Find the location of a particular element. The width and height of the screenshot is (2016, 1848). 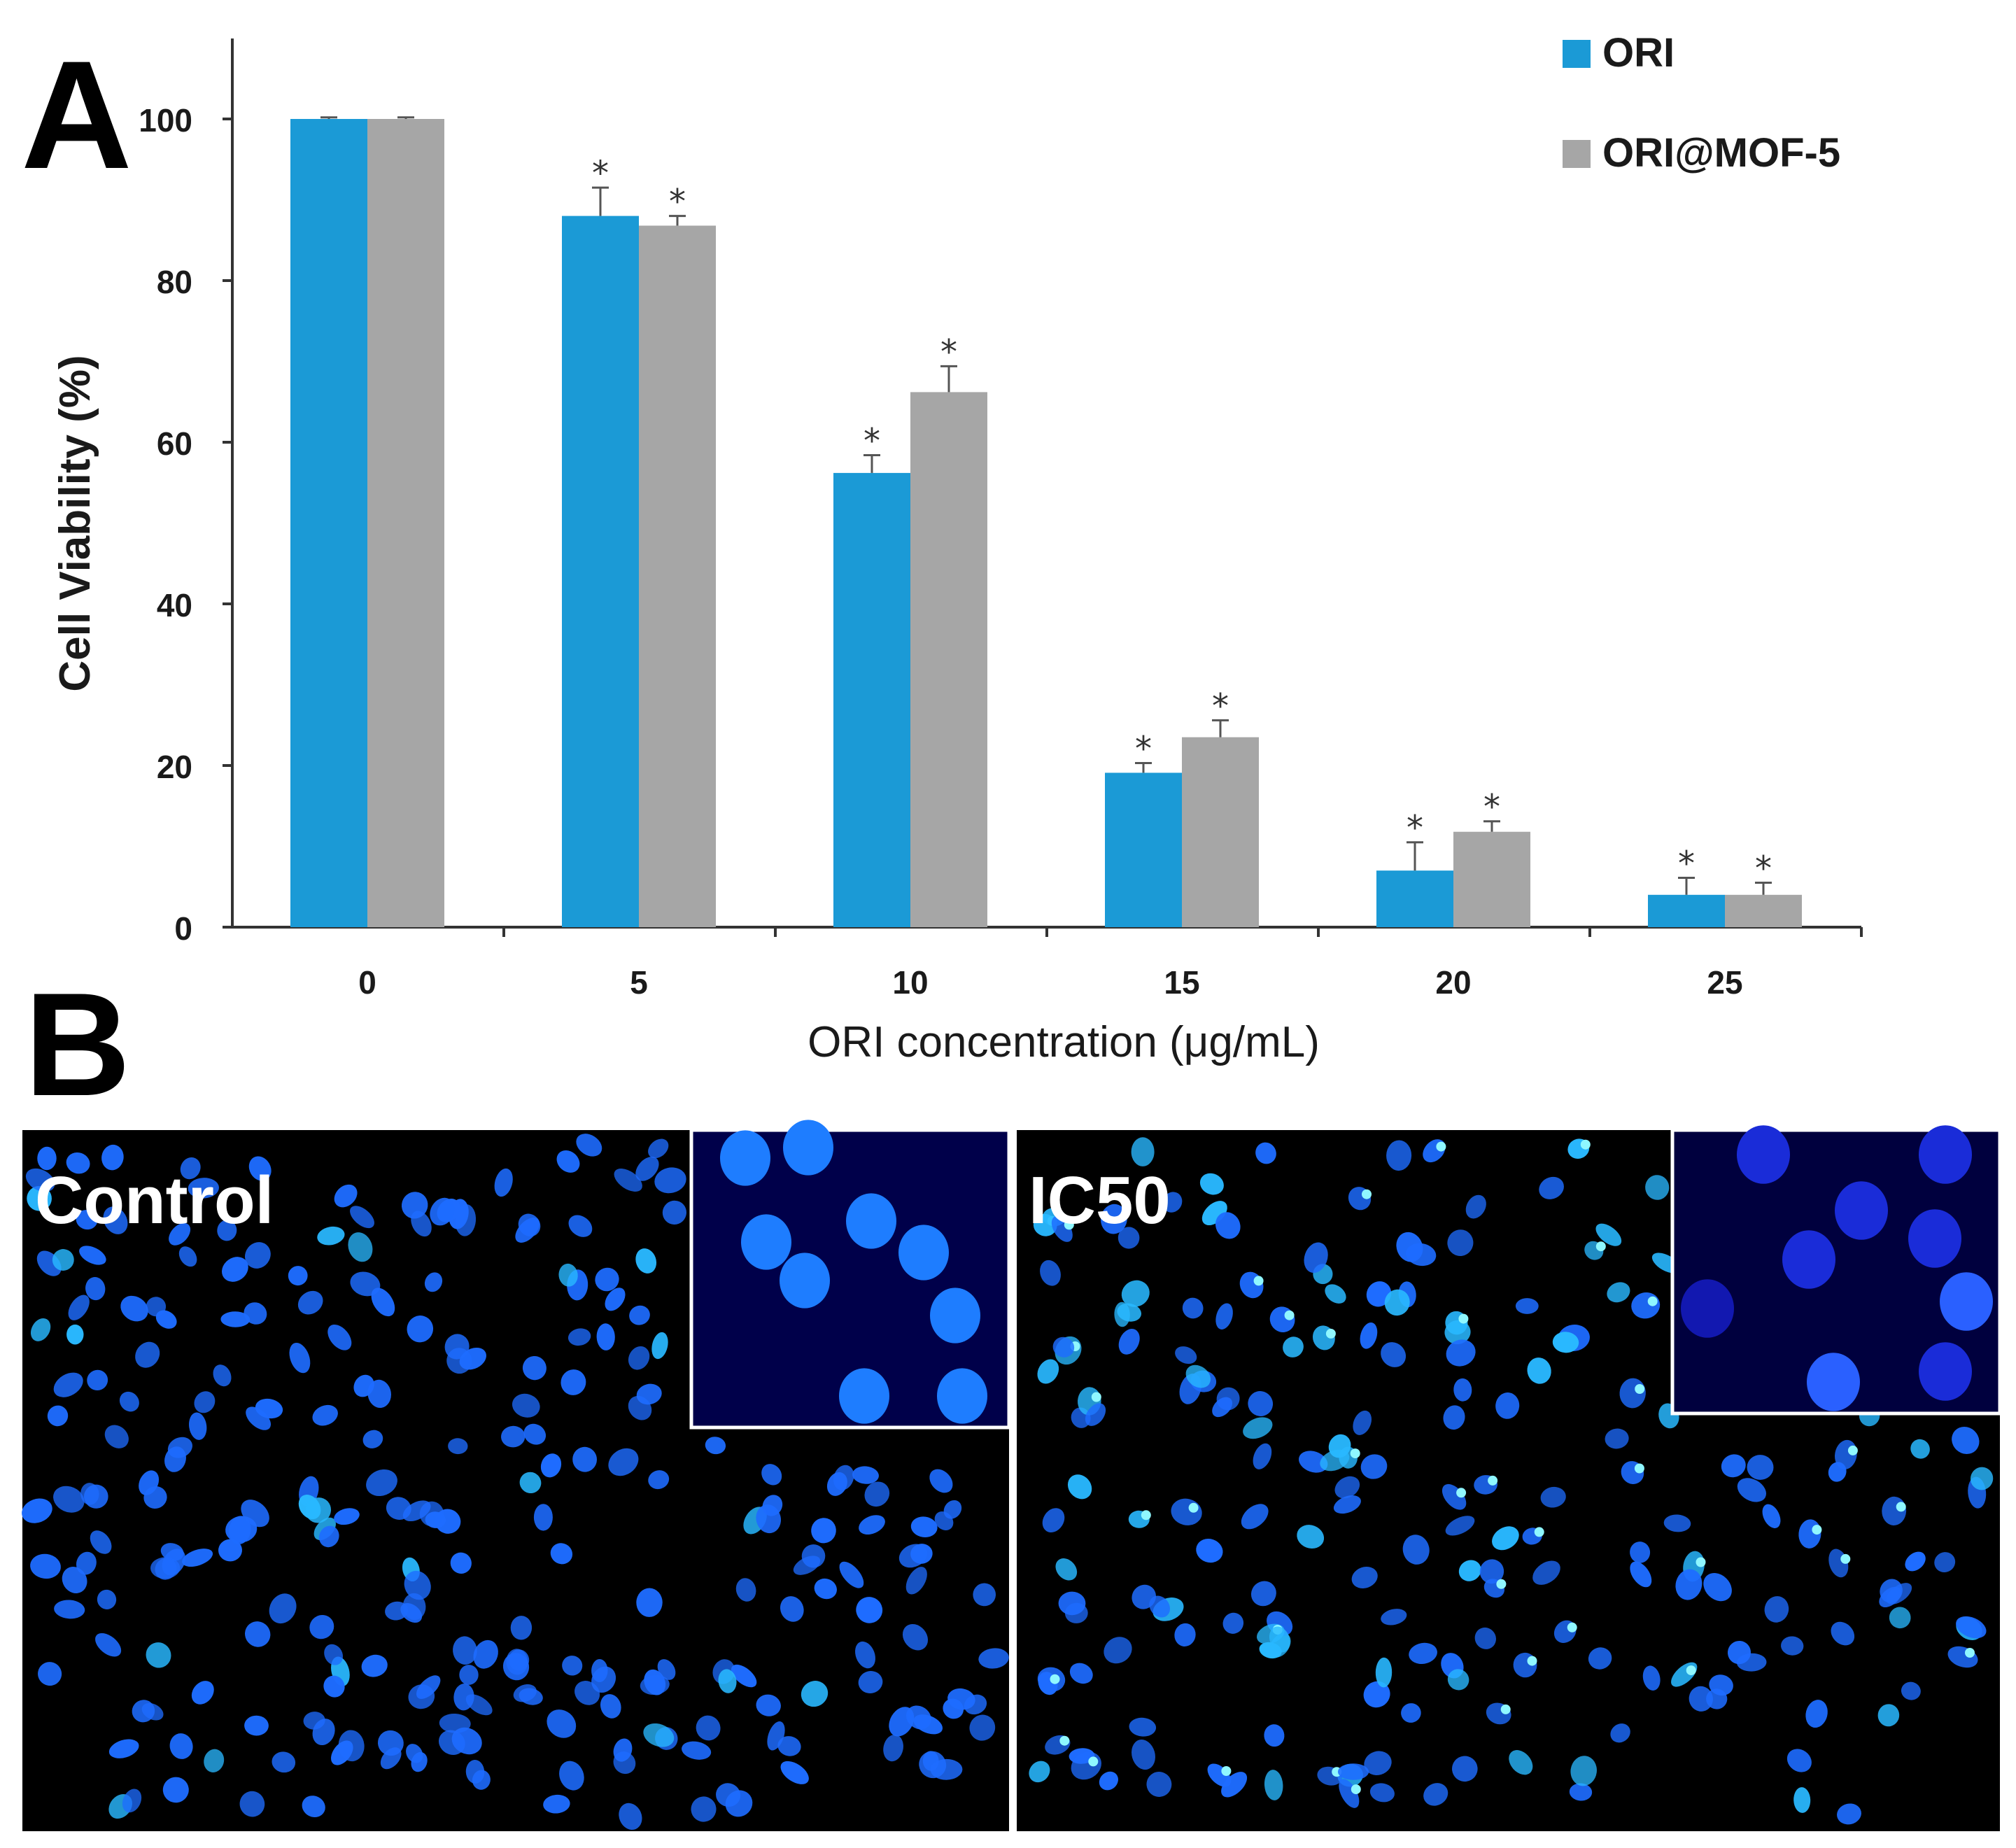

legend-label-ori: ORI is located at coordinates (1638, 53).